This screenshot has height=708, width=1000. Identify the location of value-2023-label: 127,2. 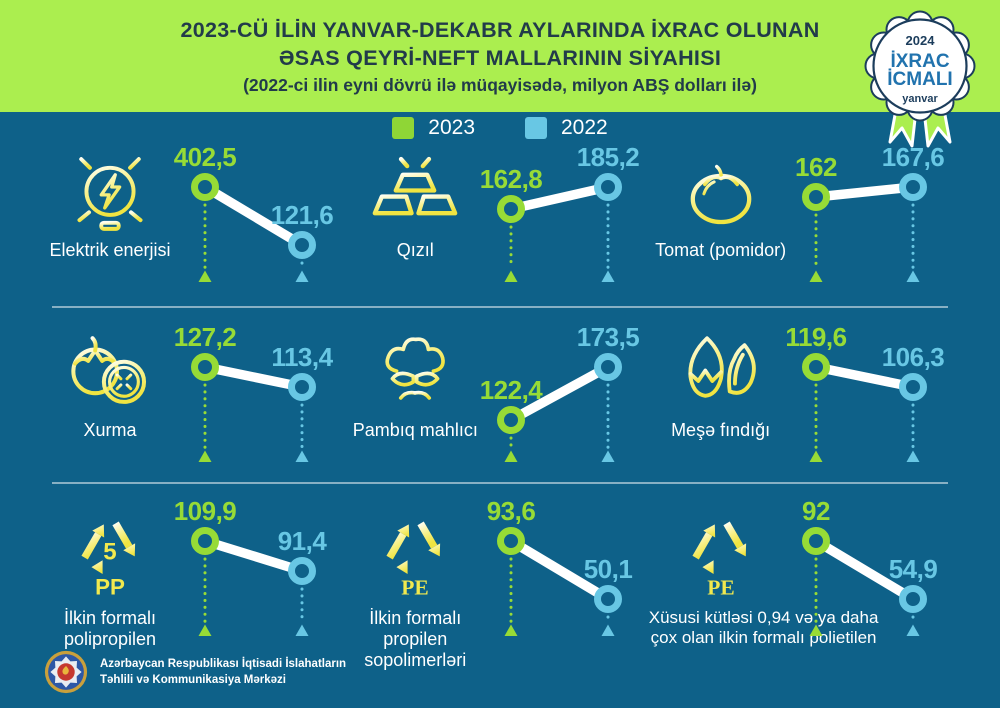
(205, 337).